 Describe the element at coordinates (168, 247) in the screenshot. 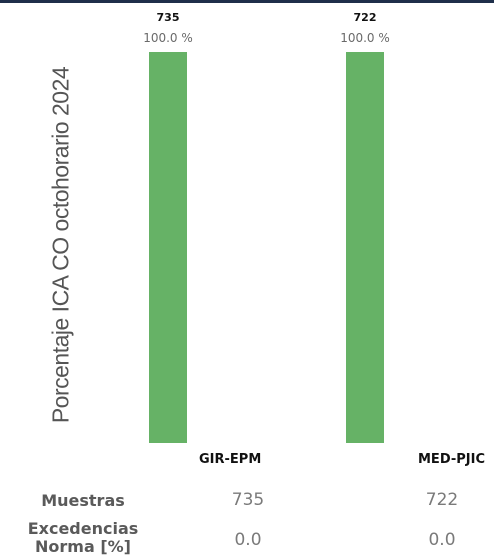

I see `bar-gir-epm` at that location.